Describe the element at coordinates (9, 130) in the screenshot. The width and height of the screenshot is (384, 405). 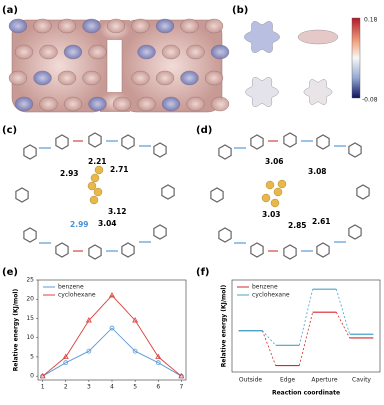
I see `panel-label: (c)` at that location.